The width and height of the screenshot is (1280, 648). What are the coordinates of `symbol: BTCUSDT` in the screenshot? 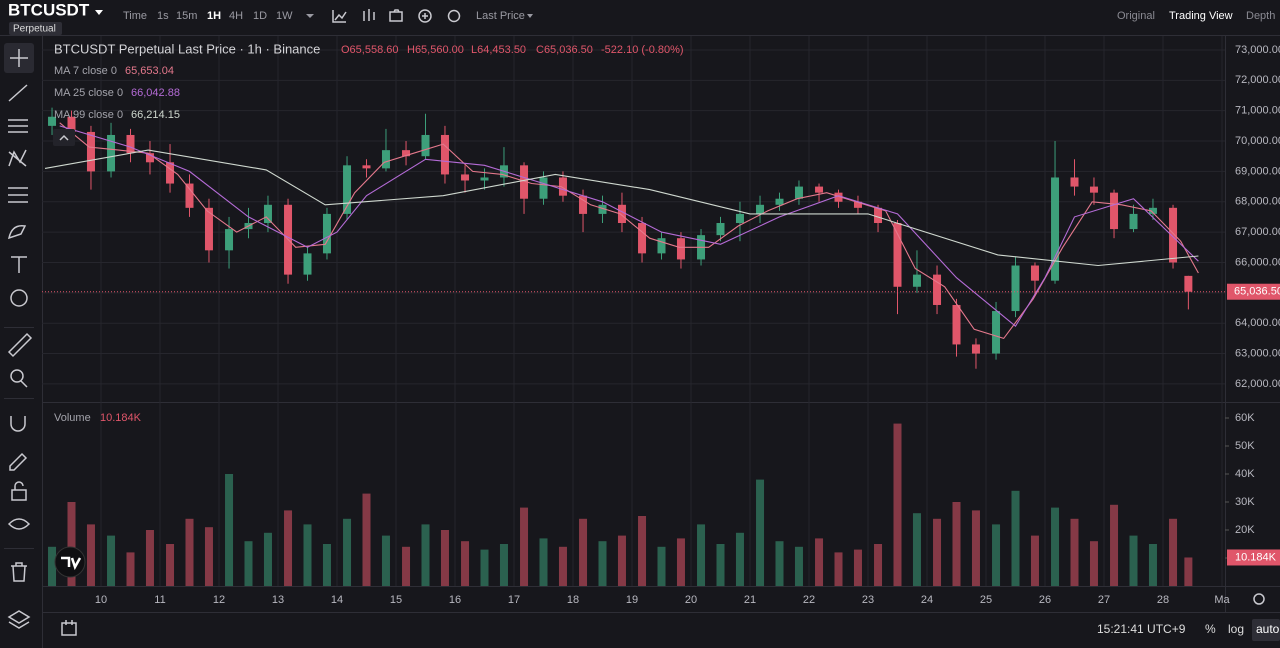 It's located at (49, 9).